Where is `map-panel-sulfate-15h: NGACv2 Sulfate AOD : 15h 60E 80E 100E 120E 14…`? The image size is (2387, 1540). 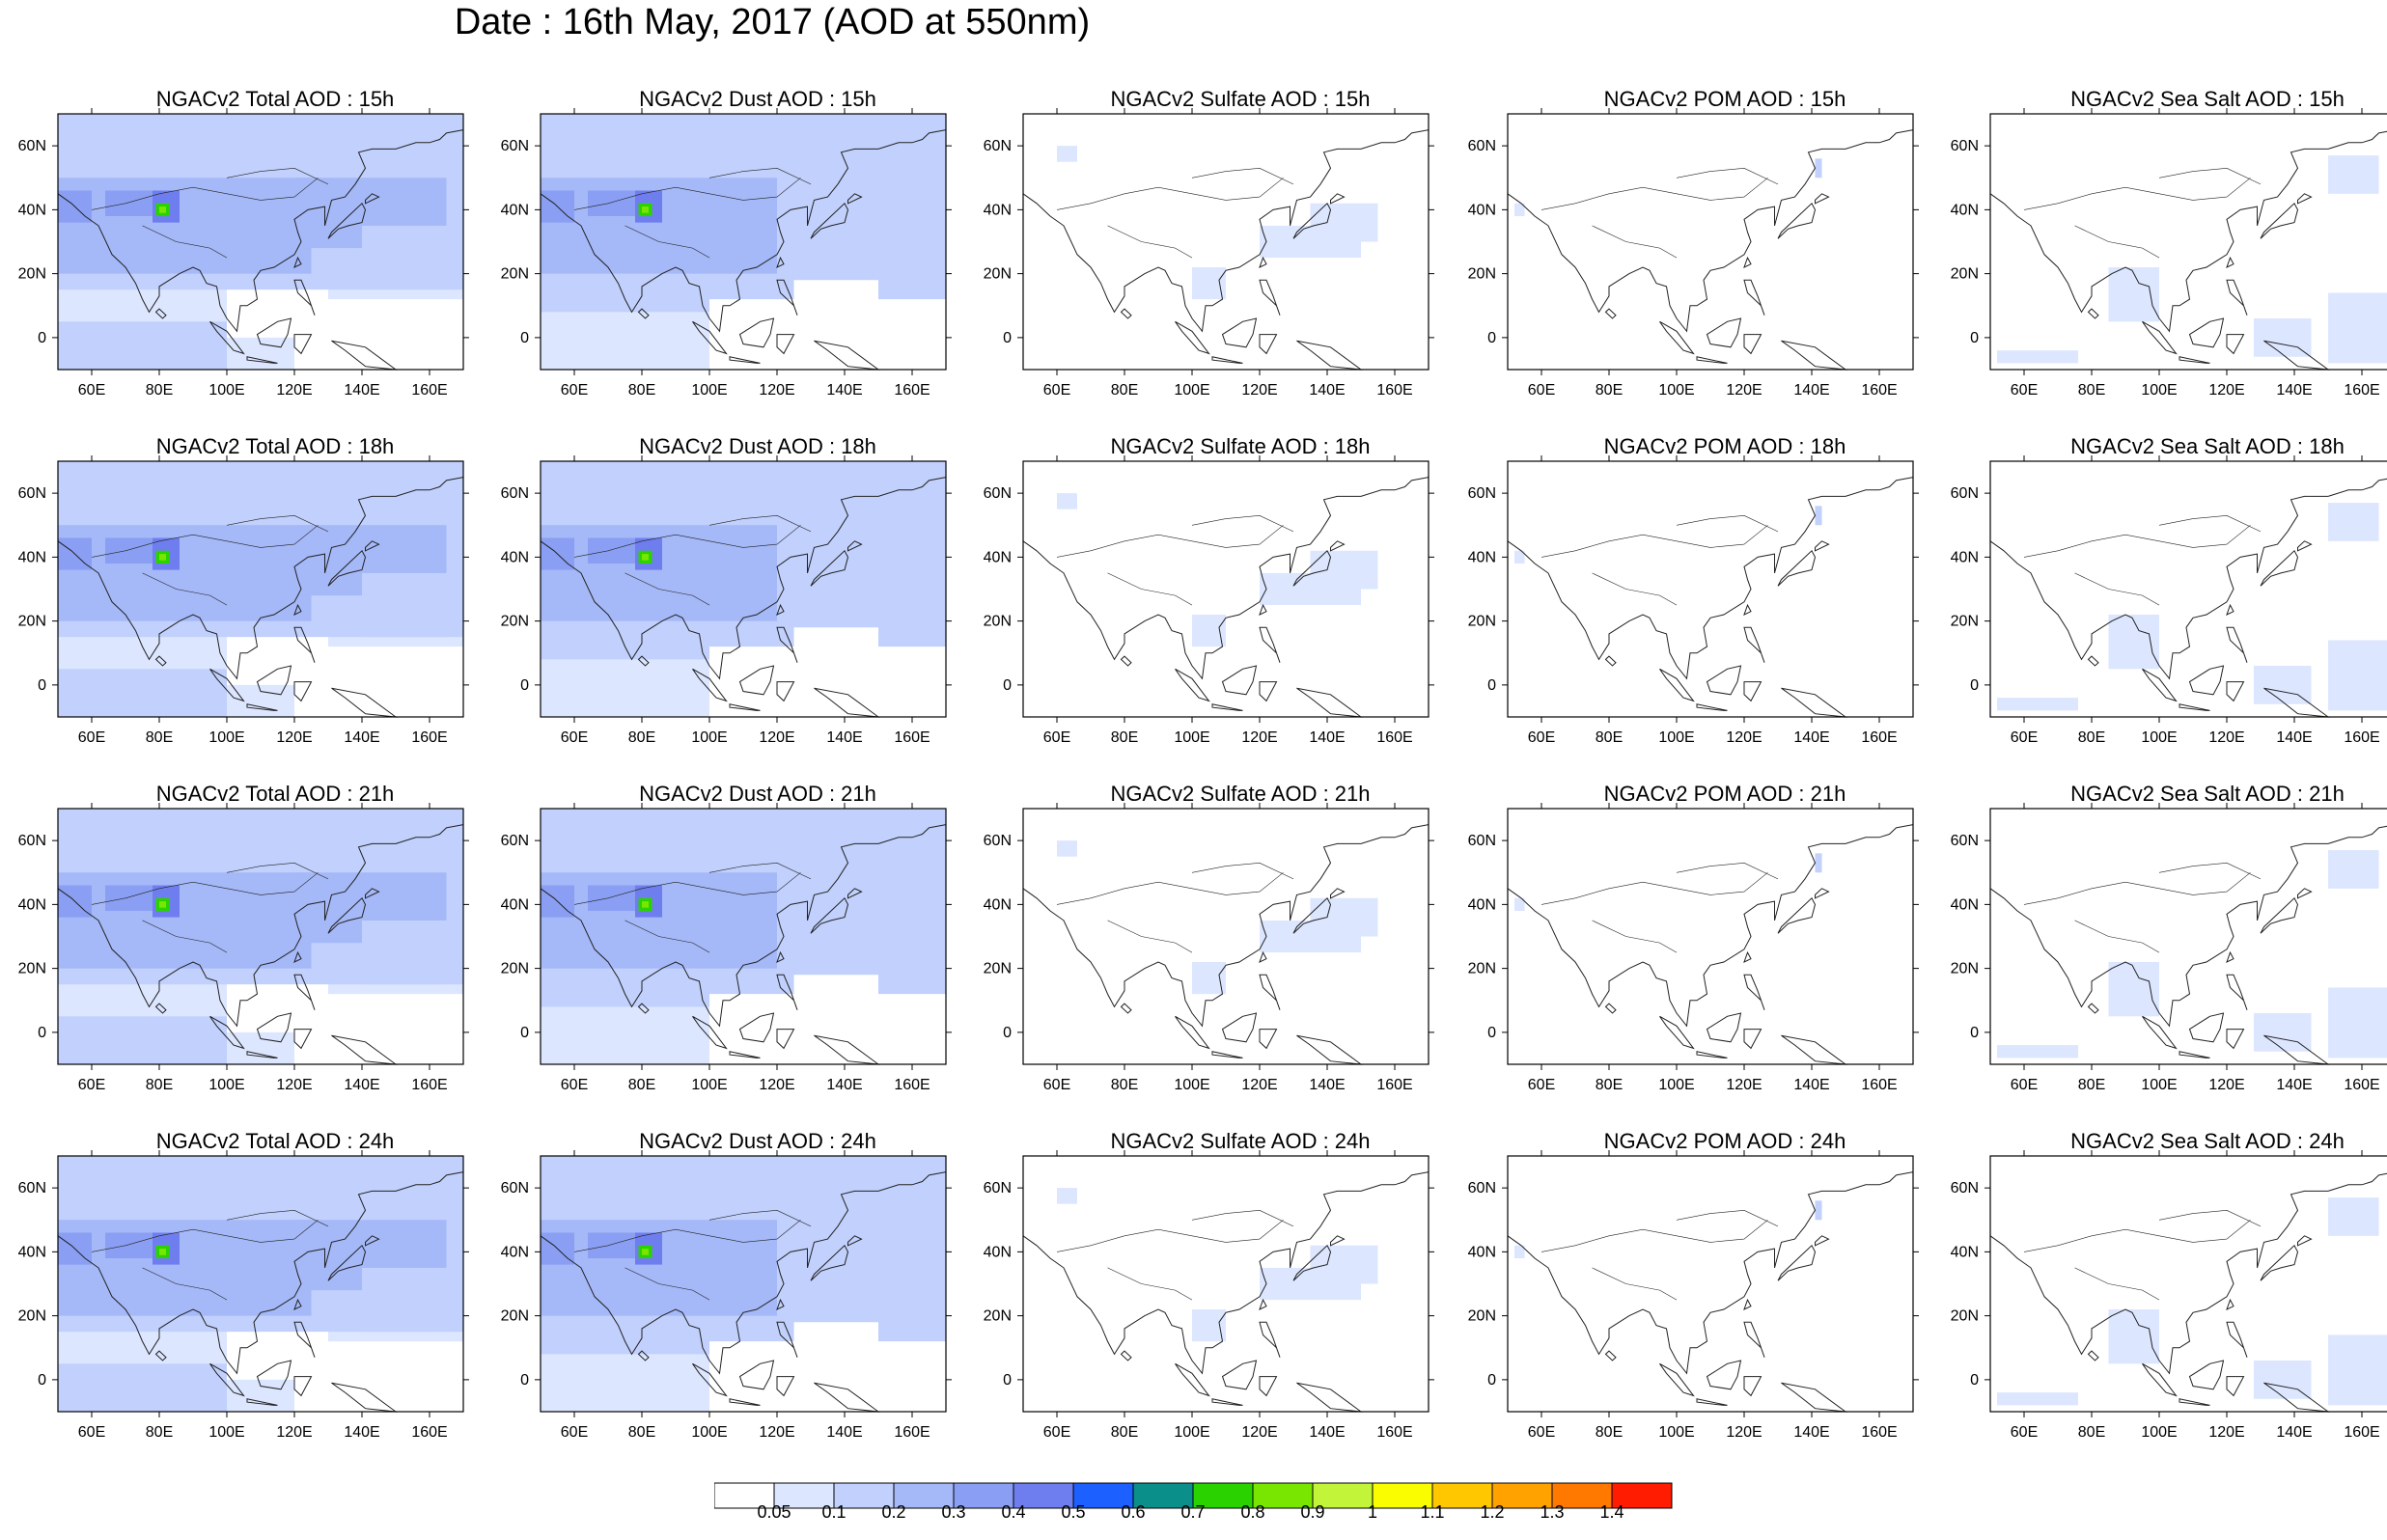
map-panel-sulfate-15h: NGACv2 Sulfate AOD : 15h 60E 80E 100E 120E 14… is located at coordinates (1233, 256).